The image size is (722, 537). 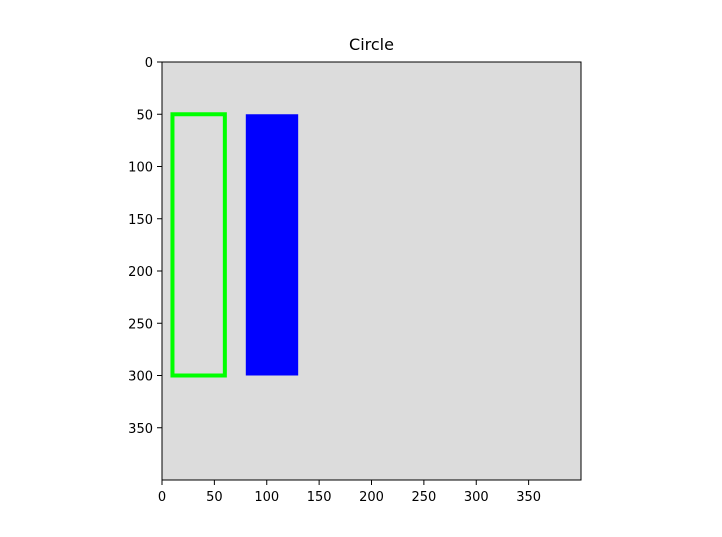 I want to click on y-axis: 0 50 100 150 200 250 300 350, so click(x=145, y=246).